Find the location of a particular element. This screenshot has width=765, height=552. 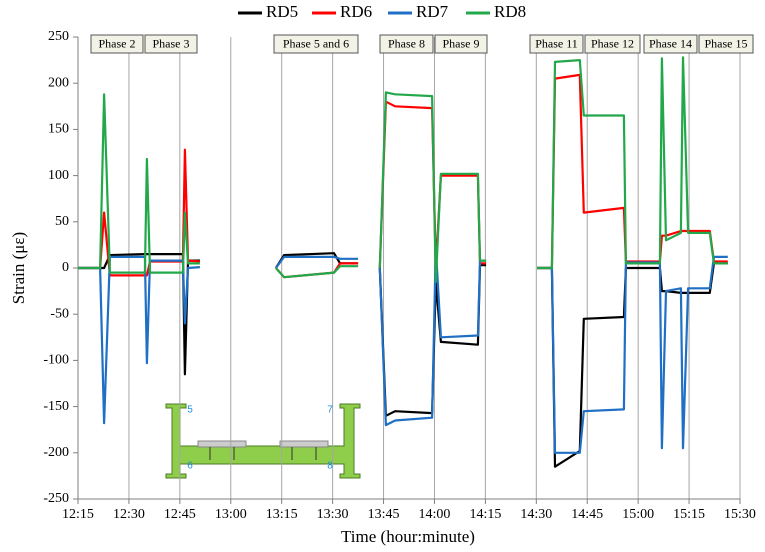

phase-label: Phase 12 is located at coordinates (612, 43).